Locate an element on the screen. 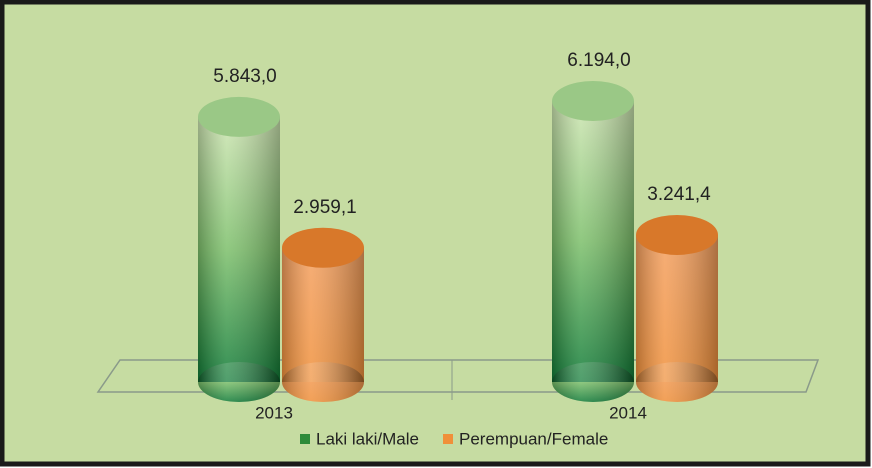 The image size is (872, 468). x-tick-label: 2014 is located at coordinates (628, 412).